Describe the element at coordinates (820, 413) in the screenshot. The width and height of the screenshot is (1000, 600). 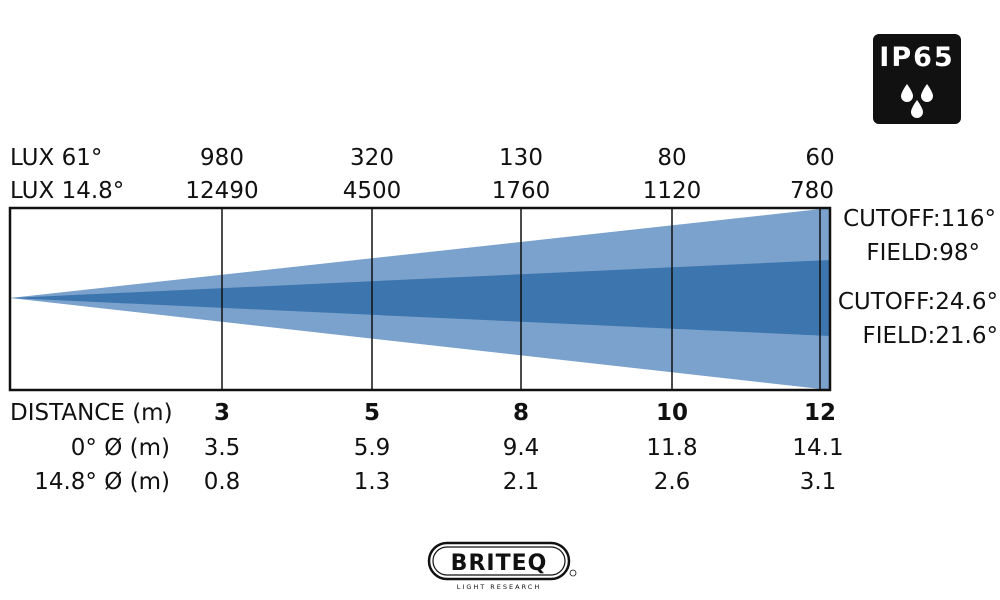
I see `distance-value: 12` at that location.